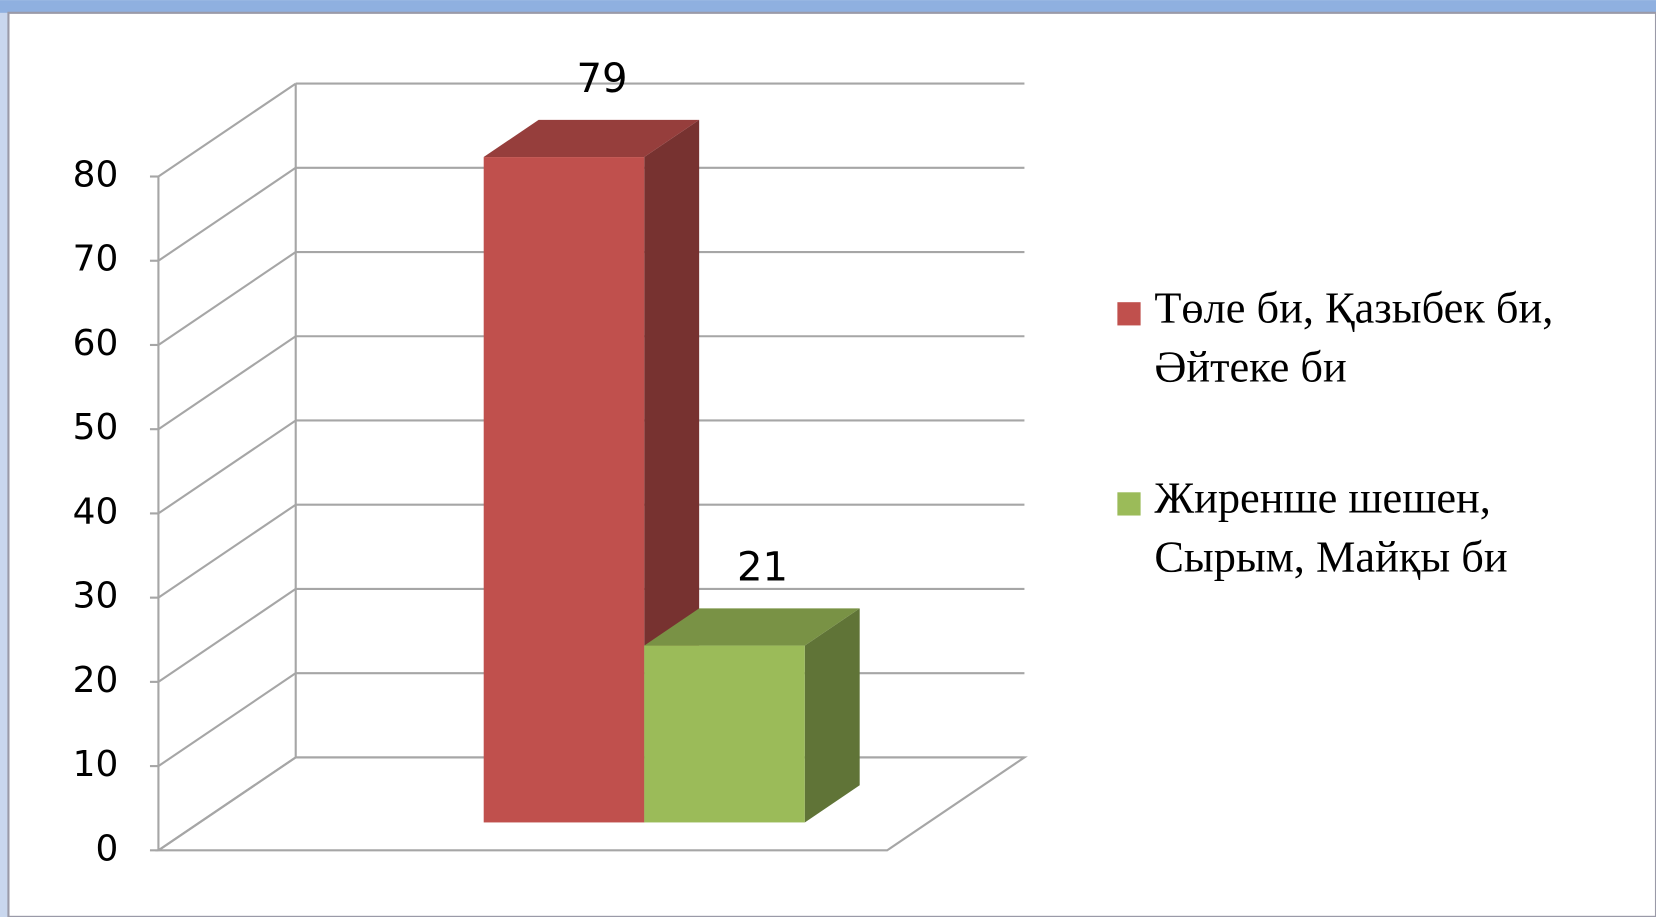 The height and width of the screenshot is (917, 1656). I want to click on y-tick-label: 50, so click(96, 427).